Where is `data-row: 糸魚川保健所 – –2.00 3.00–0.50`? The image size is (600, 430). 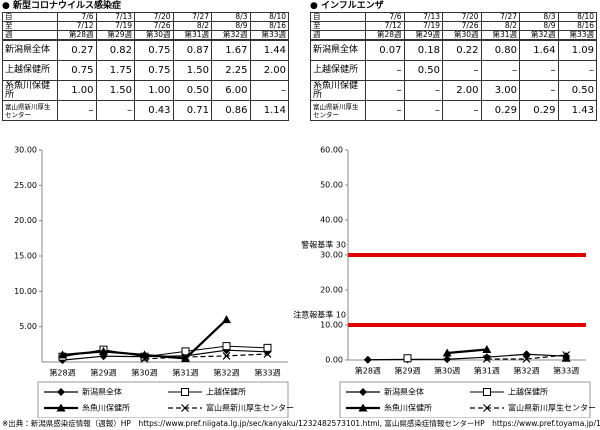
data-row: 糸魚川保健所 – –2.00 3.00–0.50 is located at coordinates (453, 90).